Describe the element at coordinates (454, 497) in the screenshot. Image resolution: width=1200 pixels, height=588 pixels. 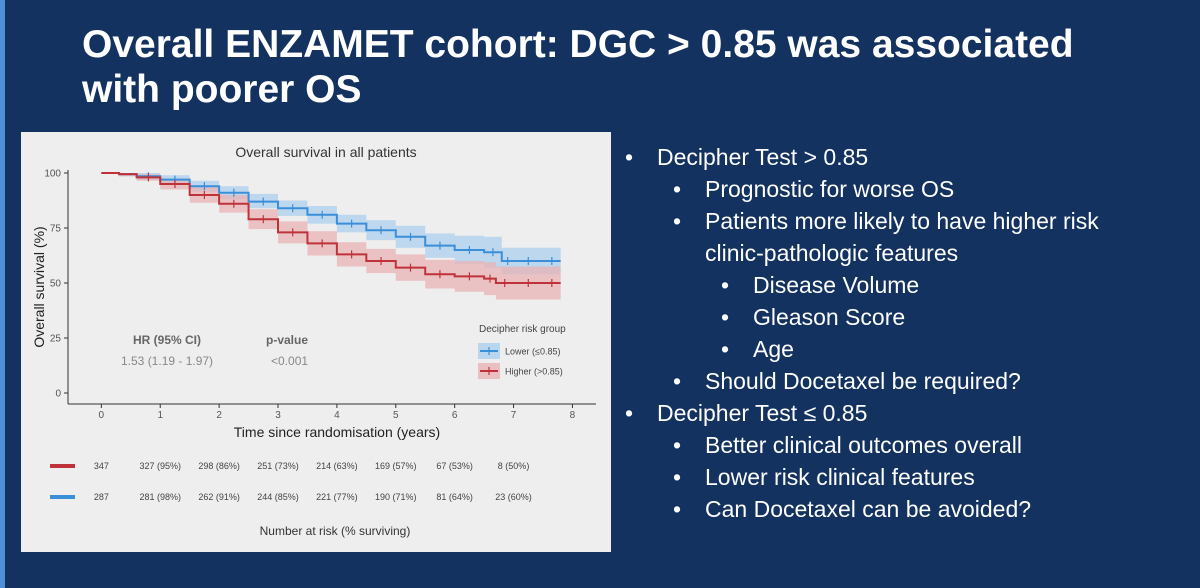
I see `risk-table-cell: 81 (64%)` at that location.